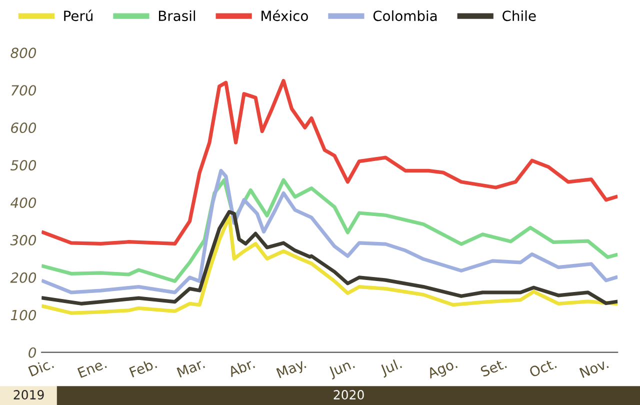  What do you see at coordinates (493, 368) in the screenshot?
I see `x-tick-label: Set.` at bounding box center [493, 368].